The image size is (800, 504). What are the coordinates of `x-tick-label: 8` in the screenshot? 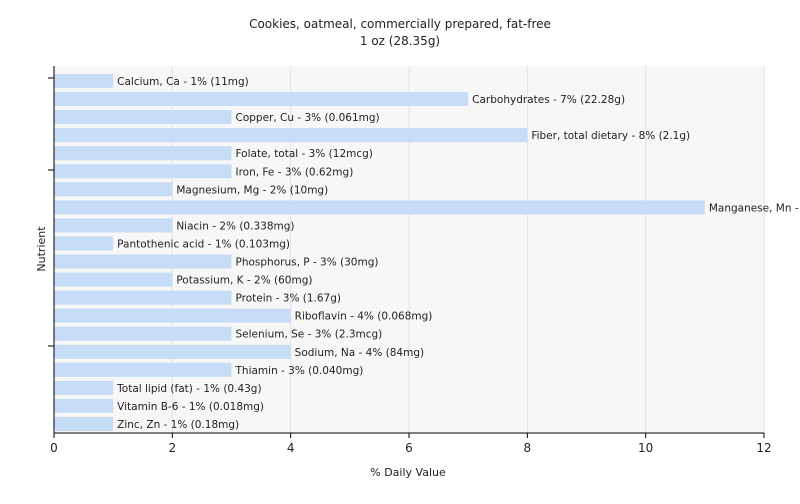 It's located at (528, 448).